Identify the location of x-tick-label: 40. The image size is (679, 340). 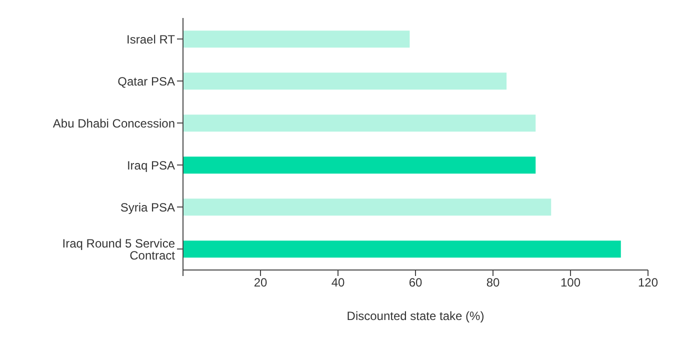
(338, 283).